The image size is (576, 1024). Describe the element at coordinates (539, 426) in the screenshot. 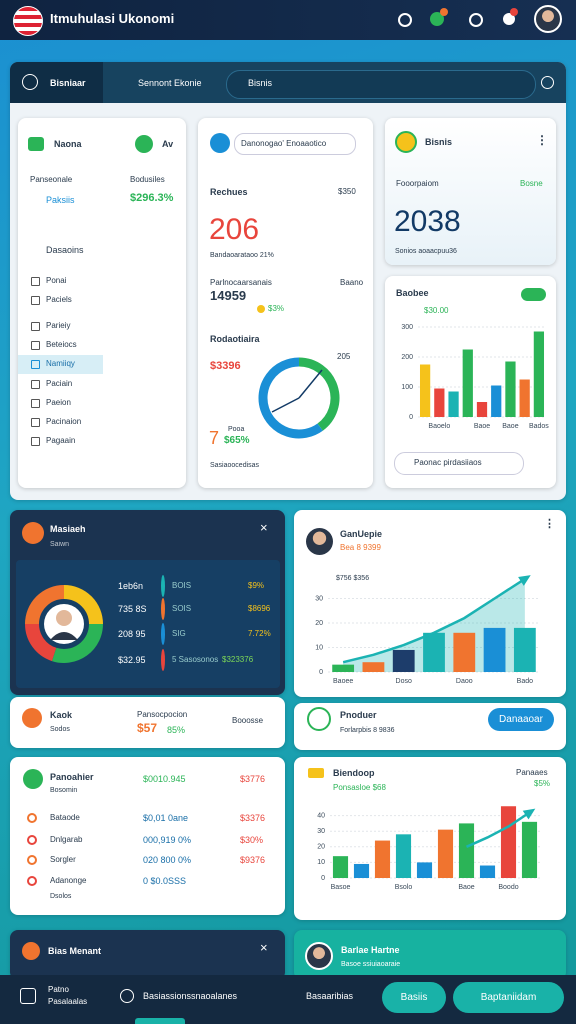

I see `x-tick-label: Bados` at that location.